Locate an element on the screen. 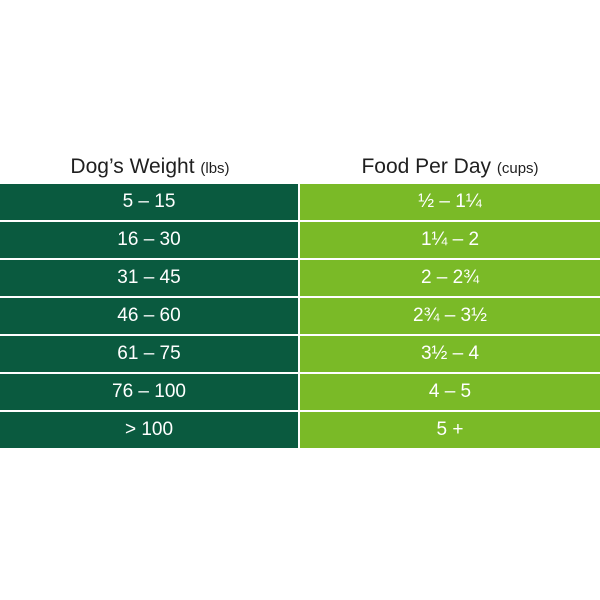 Image resolution: width=600 pixels, height=600 pixels. table-row: 76 – 100 4 – 5 is located at coordinates (300, 392).